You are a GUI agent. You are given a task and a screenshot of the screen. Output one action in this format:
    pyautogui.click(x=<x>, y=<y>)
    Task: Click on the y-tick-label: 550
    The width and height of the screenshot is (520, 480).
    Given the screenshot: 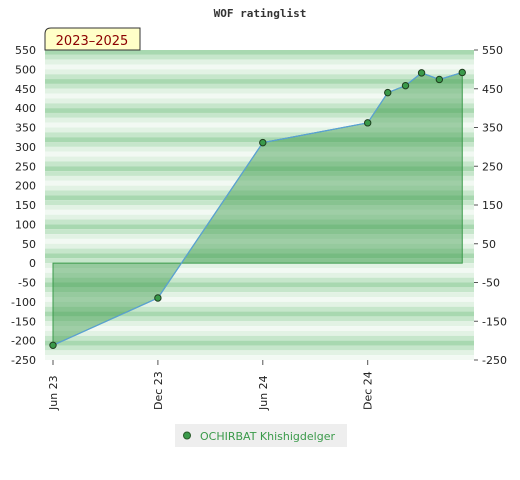 What is the action you would take?
    pyautogui.click(x=25, y=50)
    